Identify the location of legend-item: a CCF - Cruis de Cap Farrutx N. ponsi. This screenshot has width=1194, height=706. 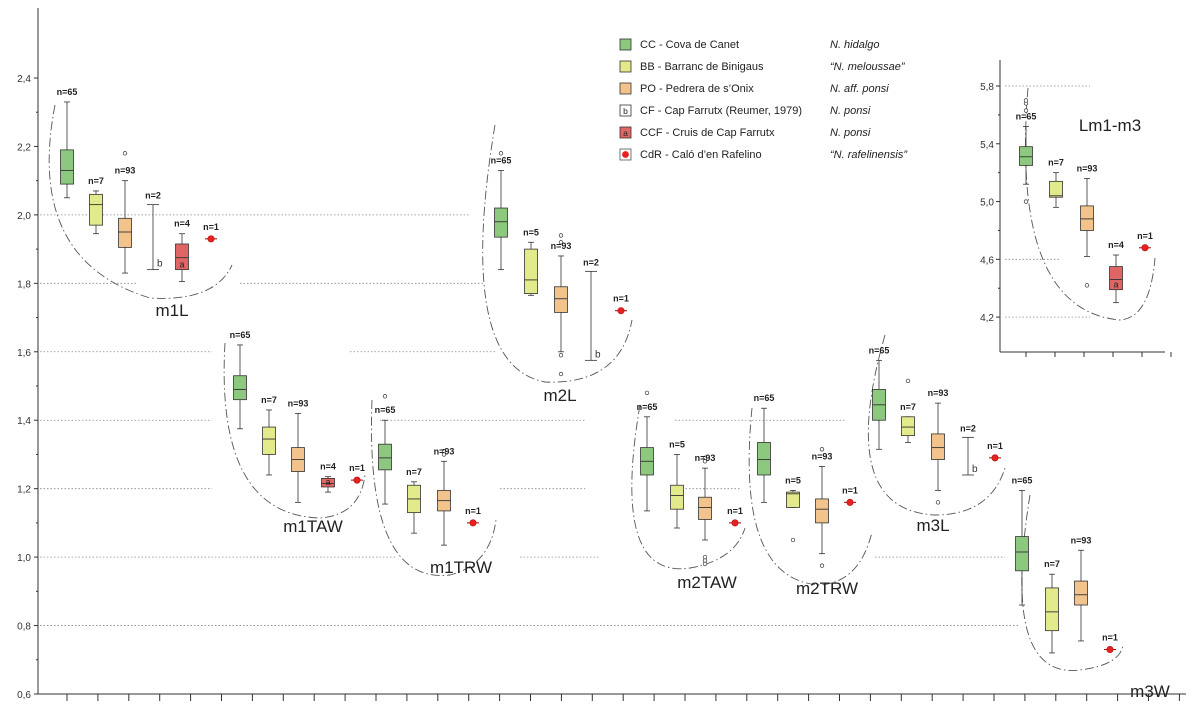
(745, 132).